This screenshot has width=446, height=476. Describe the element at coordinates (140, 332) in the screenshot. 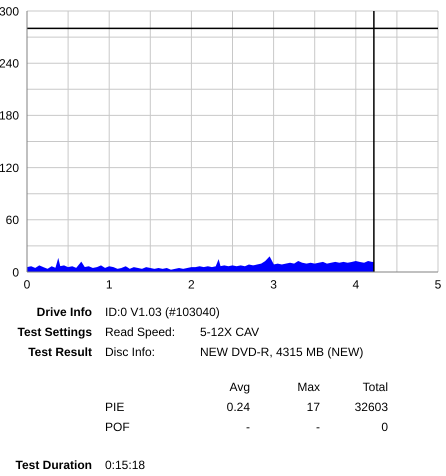

I see `text: Read Speed:` at that location.